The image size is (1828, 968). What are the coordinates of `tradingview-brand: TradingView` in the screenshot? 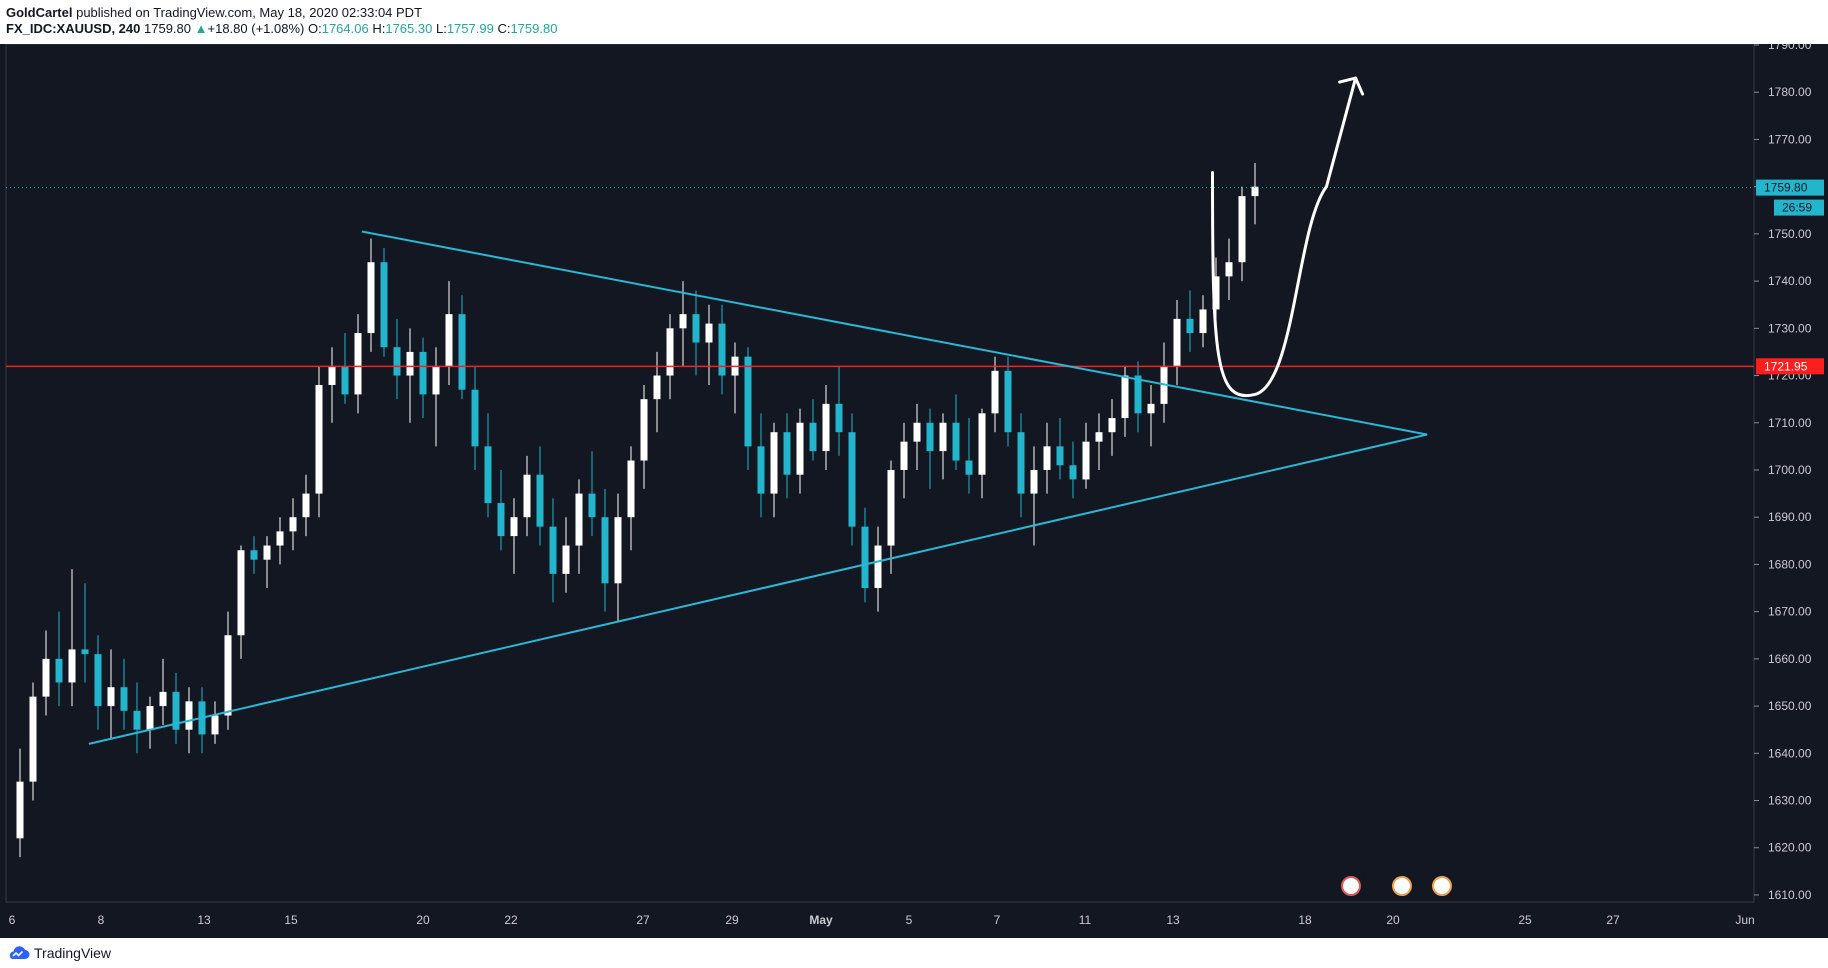 It's located at (73, 953).